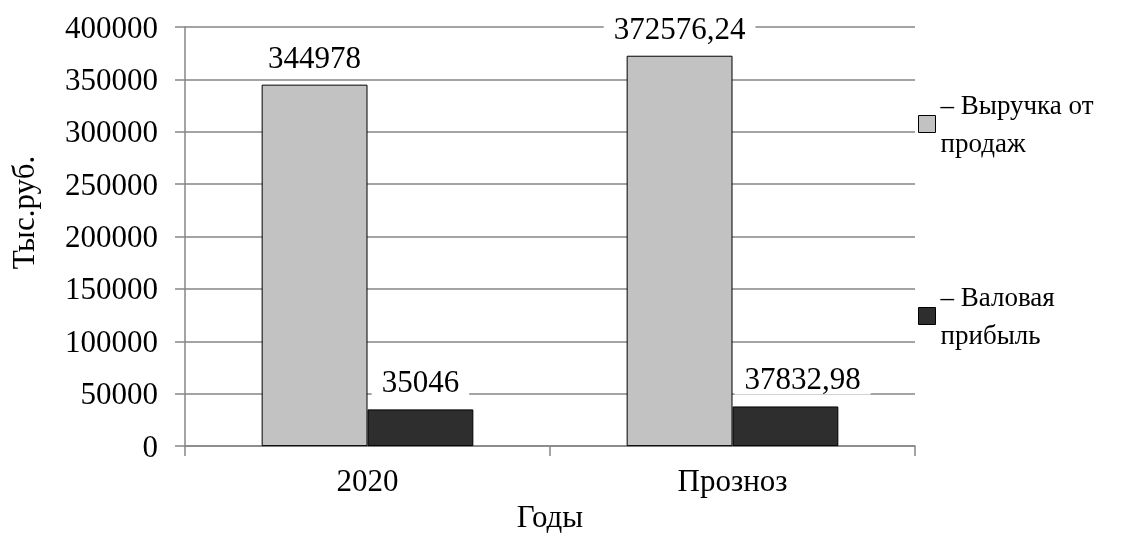 The width and height of the screenshot is (1122, 537). Describe the element at coordinates (111, 27) in the screenshot. I see `y-tick-label: 400000` at that location.